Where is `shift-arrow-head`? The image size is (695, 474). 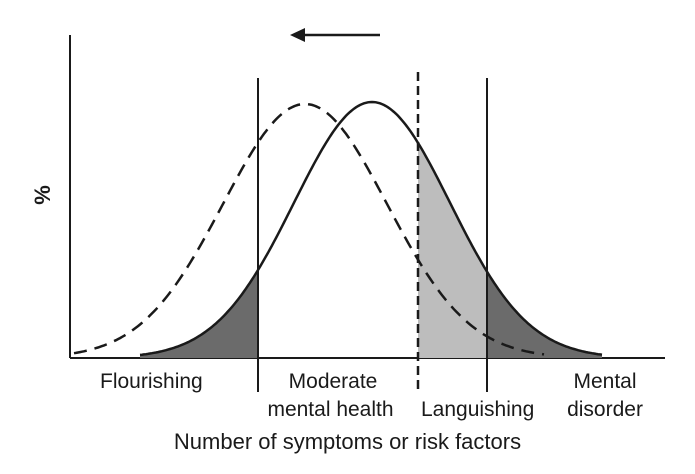
shift-arrow-head is located at coordinates (297, 35).